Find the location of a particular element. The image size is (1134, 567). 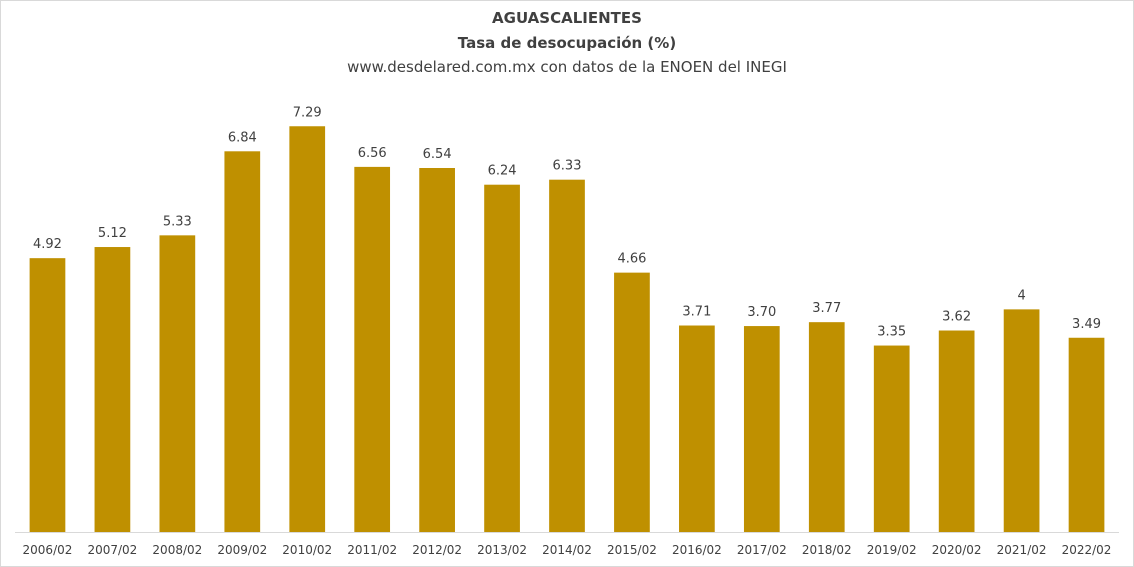

x-tick-label: 2017/02 is located at coordinates (762, 550).